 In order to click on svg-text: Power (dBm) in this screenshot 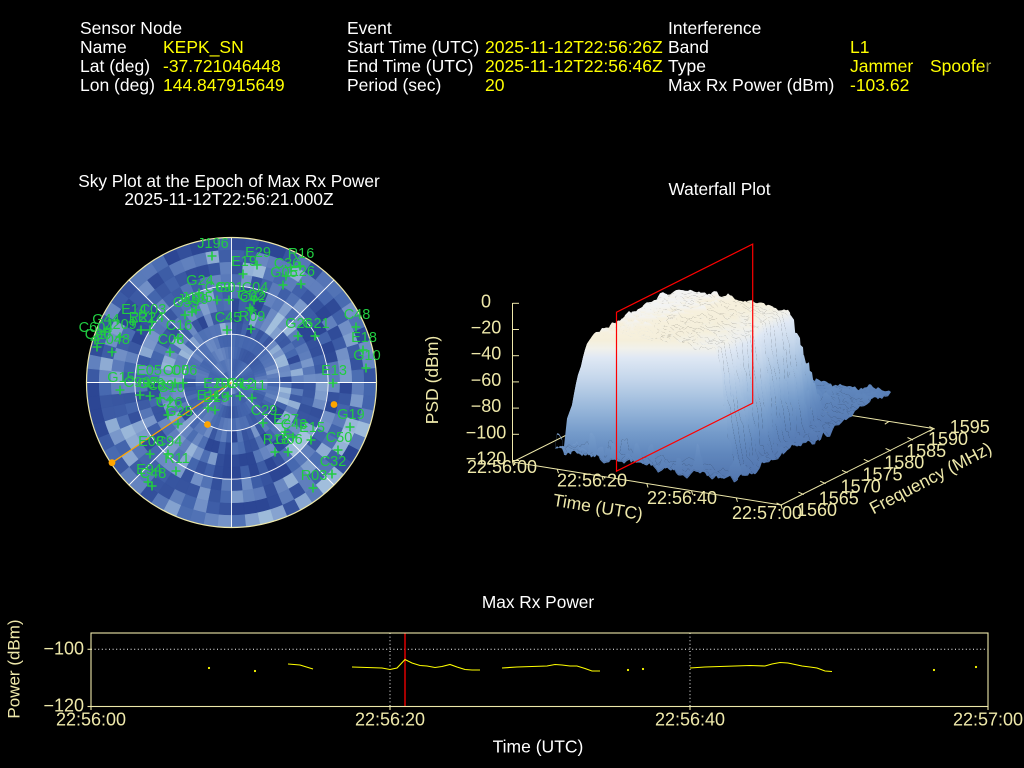, I will do `click(14, 668)`.